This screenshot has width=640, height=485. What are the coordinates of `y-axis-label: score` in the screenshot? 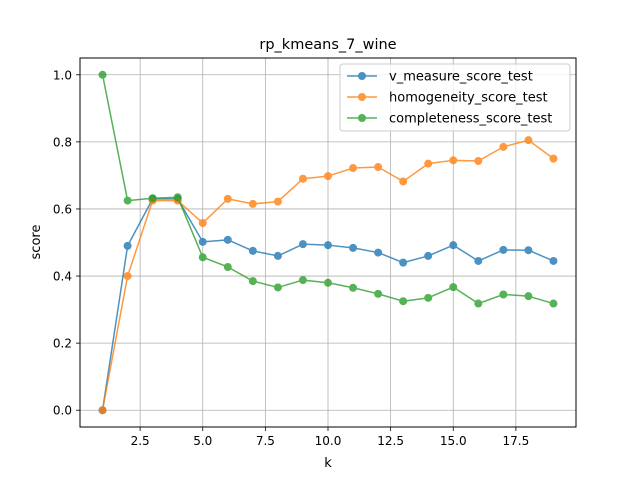 It's located at (36, 242).